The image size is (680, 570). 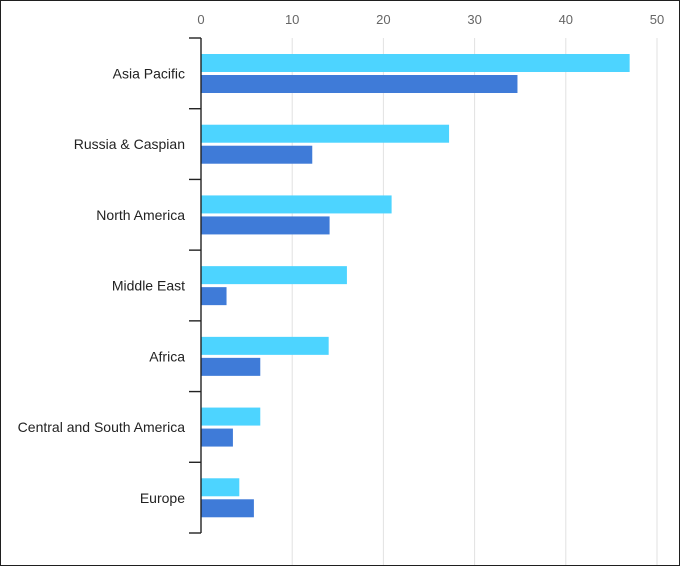 What do you see at coordinates (129, 144) in the screenshot?
I see `category-label: Russia & Caspian` at bounding box center [129, 144].